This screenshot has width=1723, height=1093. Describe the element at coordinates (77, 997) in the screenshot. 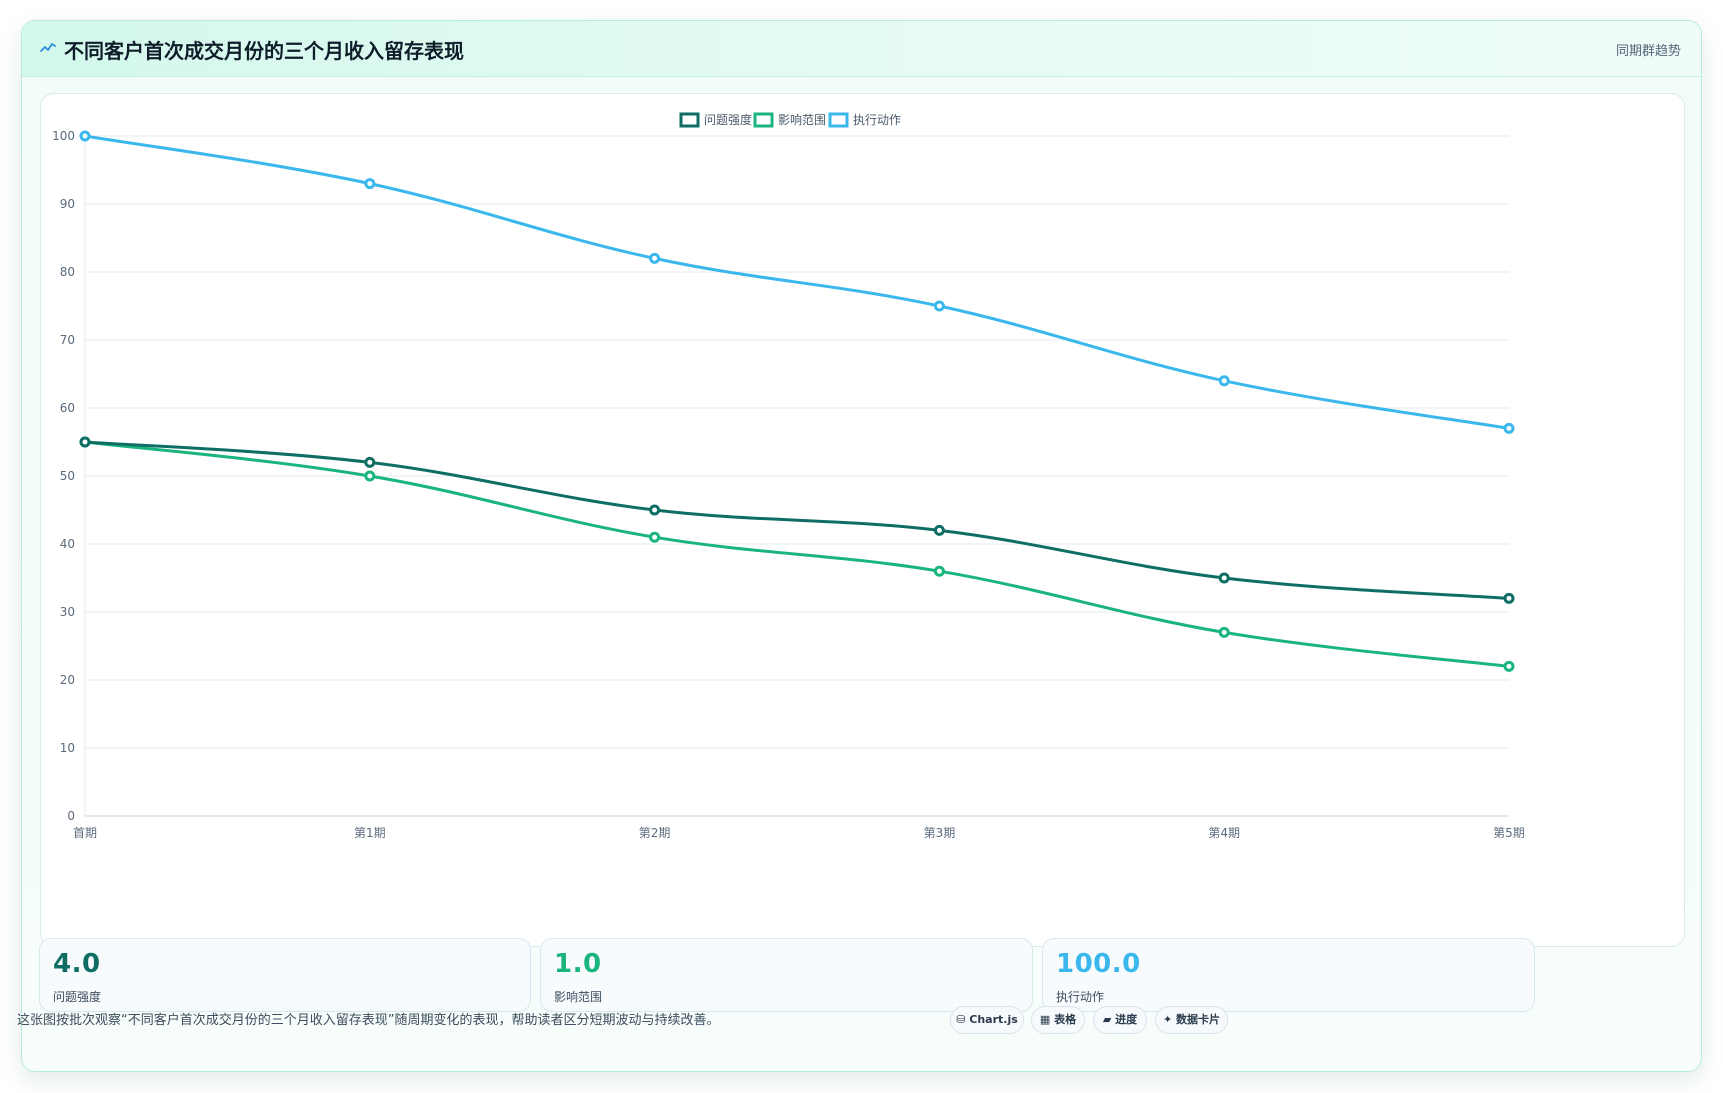

I see `stat-label: 问题强度` at that location.